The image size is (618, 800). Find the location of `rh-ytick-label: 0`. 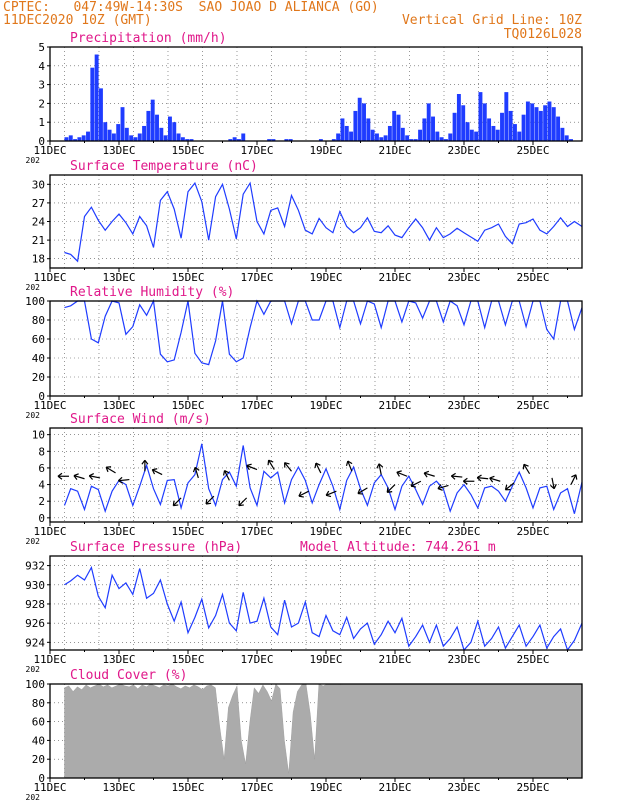

rh-ytick-label: 0 is located at coordinates (41, 396).